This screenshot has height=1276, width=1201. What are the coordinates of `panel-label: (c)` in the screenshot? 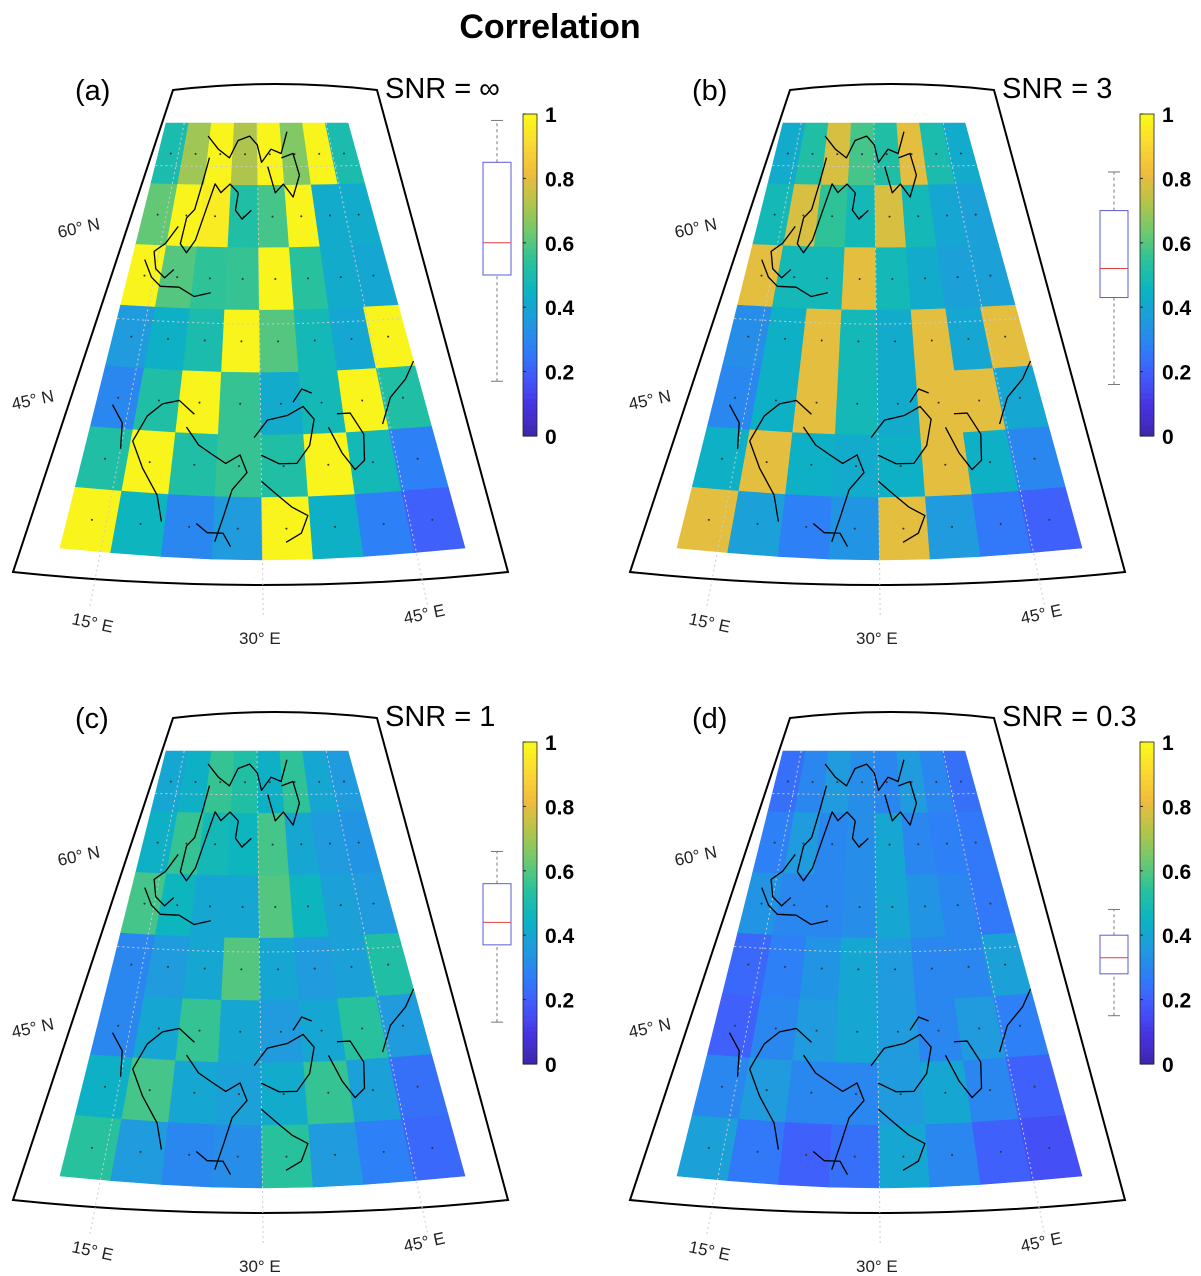 It's located at (92, 719).